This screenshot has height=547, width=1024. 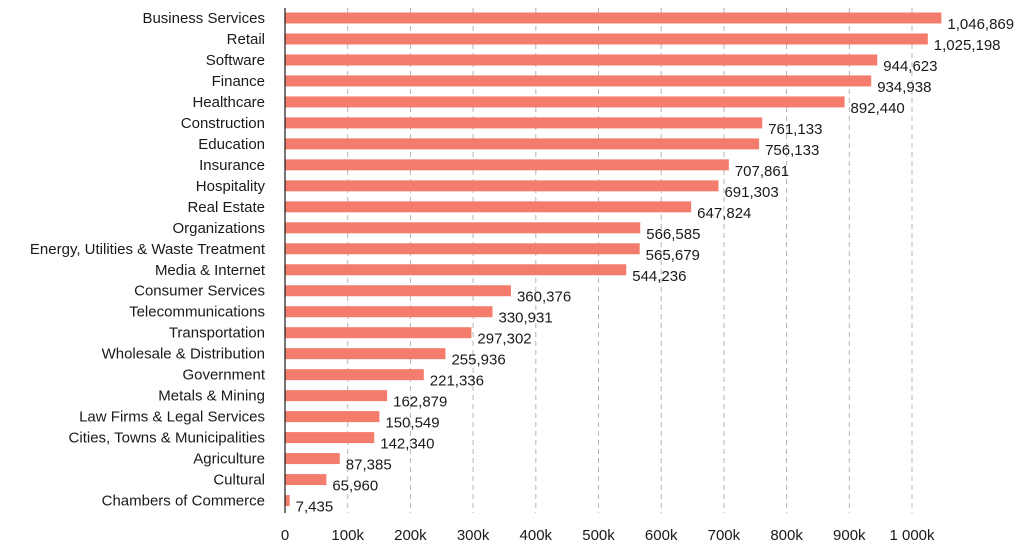 What do you see at coordinates (369, 465) in the screenshot?
I see `value-label: 87,385` at bounding box center [369, 465].